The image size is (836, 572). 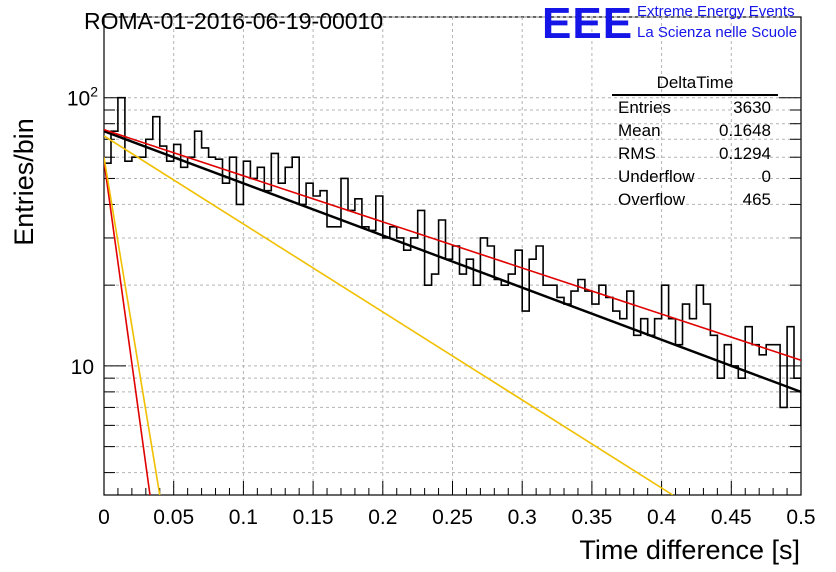 I want to click on x-tick-label: 0.05, so click(x=173, y=517).